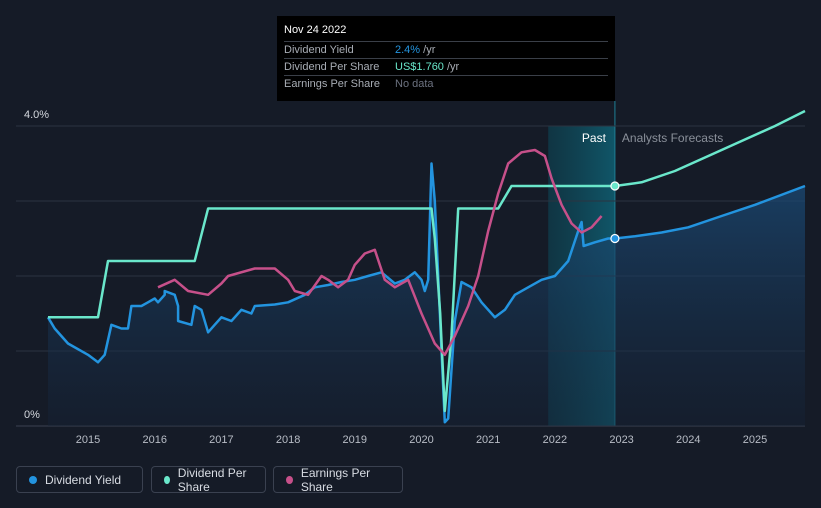 Image resolution: width=821 pixels, height=508 pixels. Describe the element at coordinates (419, 67) in the screenshot. I see `tooltip-value-text: US$1.760` at that location.